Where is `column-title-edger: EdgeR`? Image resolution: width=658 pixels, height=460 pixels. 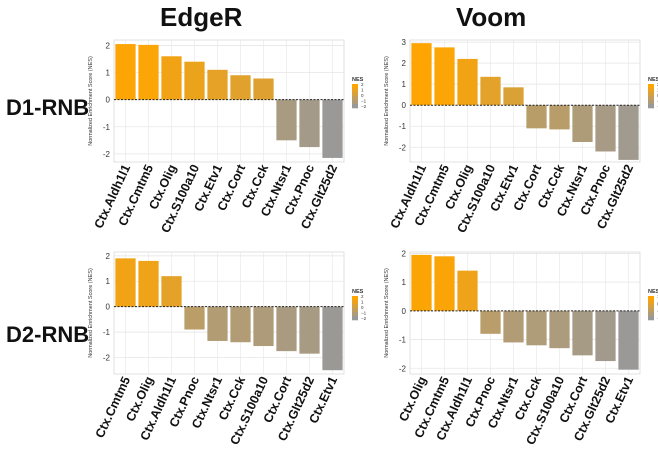
column-title-edger: EdgeR is located at coordinates (201, 17).